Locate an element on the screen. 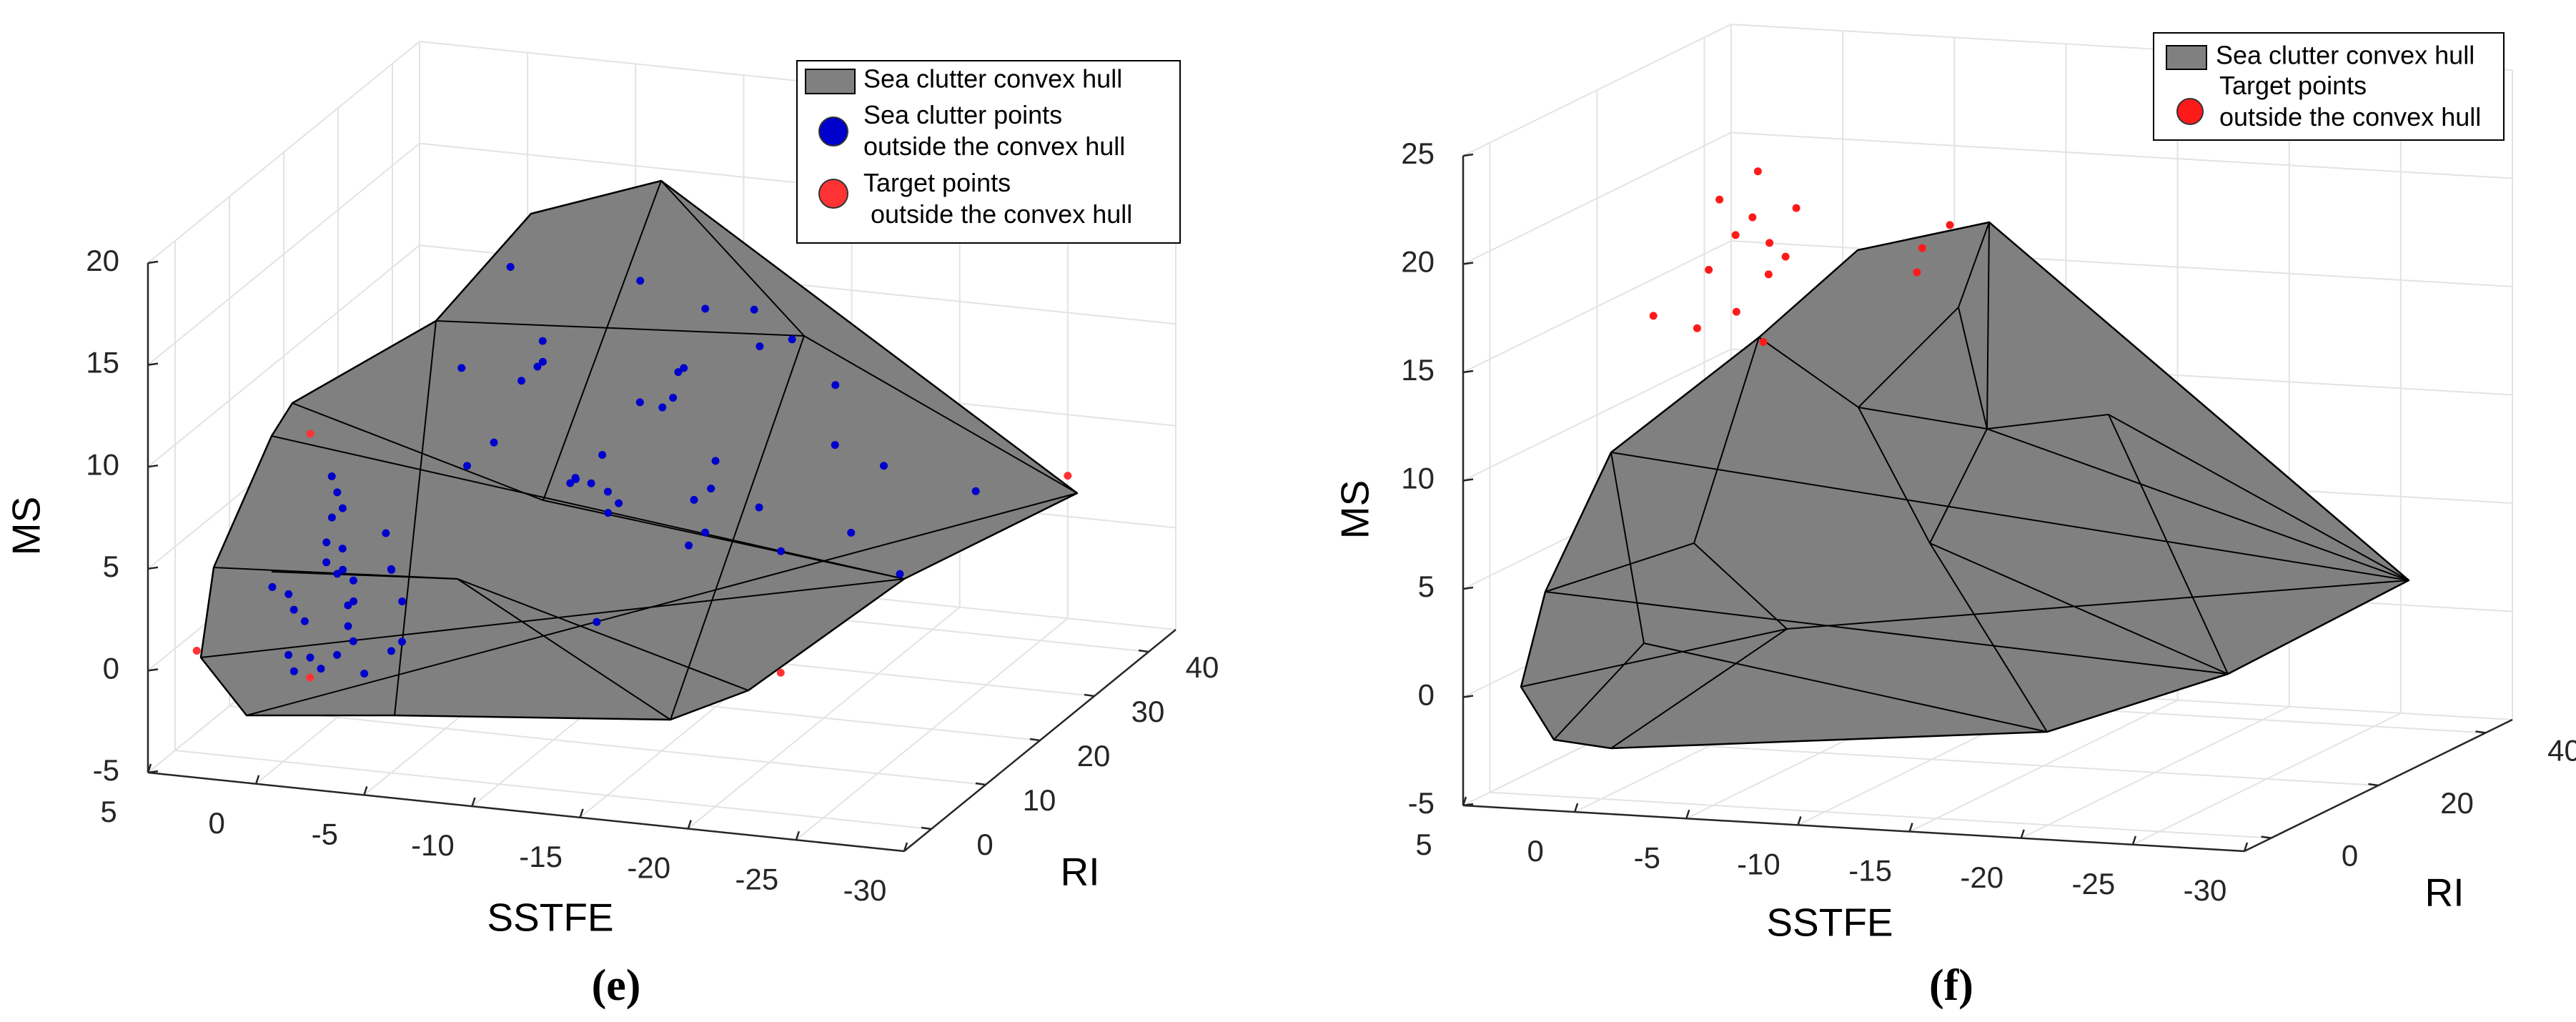  y-tick-label: 20 is located at coordinates (2457, 803).